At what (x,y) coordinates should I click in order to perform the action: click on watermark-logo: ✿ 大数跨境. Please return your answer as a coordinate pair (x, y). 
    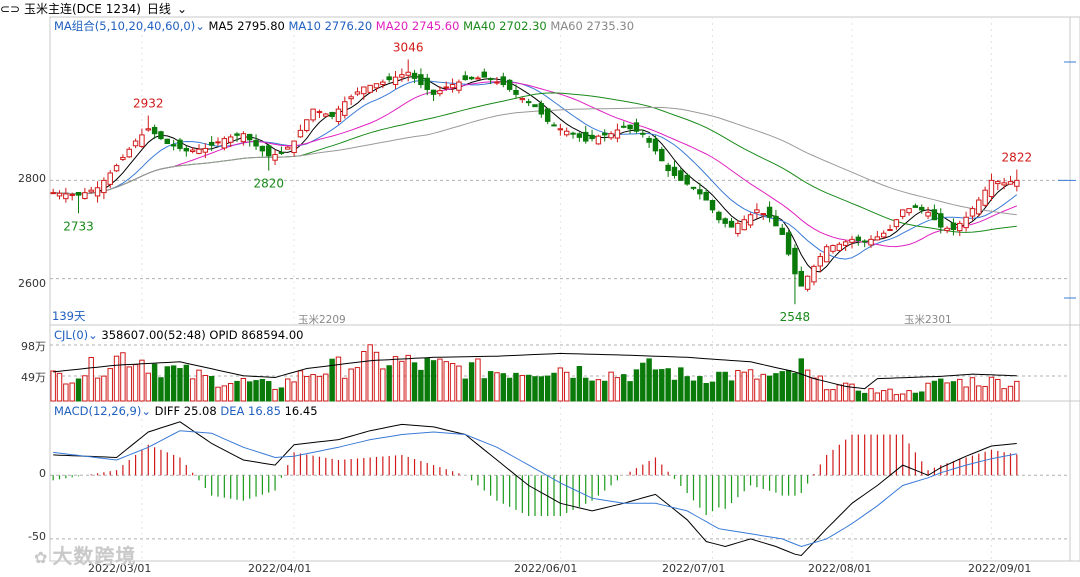
    Looking at the image, I should click on (85, 554).